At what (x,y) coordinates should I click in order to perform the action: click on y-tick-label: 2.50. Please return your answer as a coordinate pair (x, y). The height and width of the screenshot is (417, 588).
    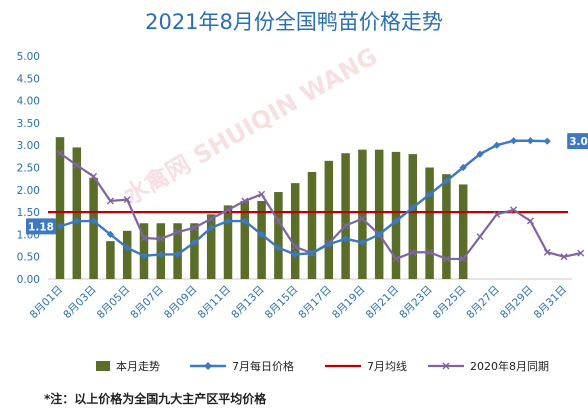
    Looking at the image, I should click on (28, 169).